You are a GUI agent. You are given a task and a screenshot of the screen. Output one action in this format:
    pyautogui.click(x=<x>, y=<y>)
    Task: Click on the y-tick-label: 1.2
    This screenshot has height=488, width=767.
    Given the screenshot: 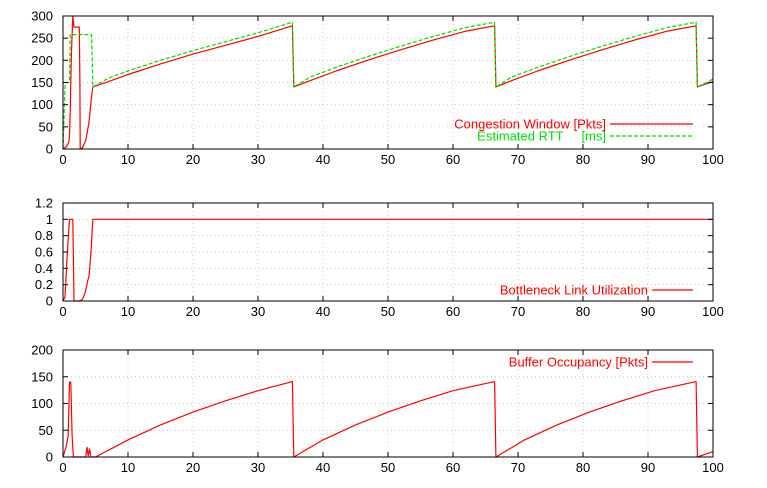 What is the action you would take?
    pyautogui.click(x=44, y=203)
    